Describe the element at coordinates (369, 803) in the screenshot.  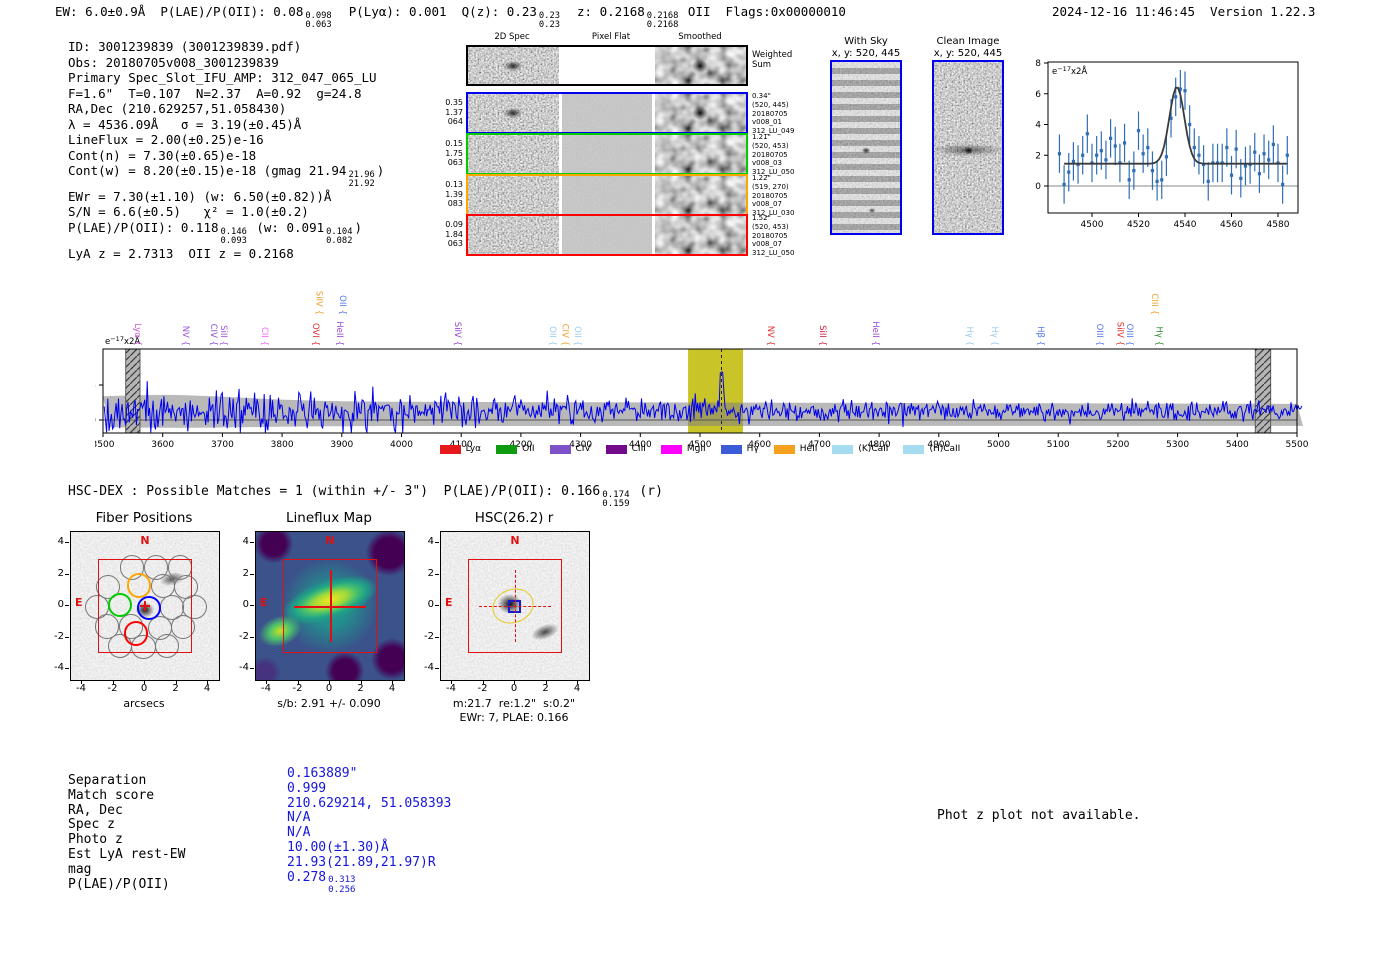
I see `text-segment: 210.629214, 51.058393` at that location.